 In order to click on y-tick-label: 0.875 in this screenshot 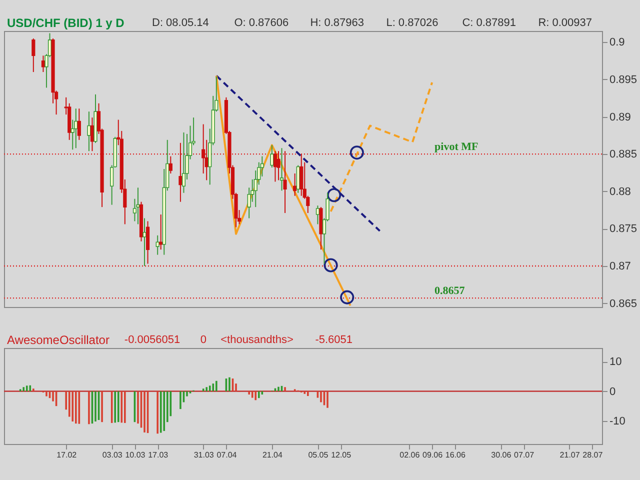, I will do `click(624, 229)`.